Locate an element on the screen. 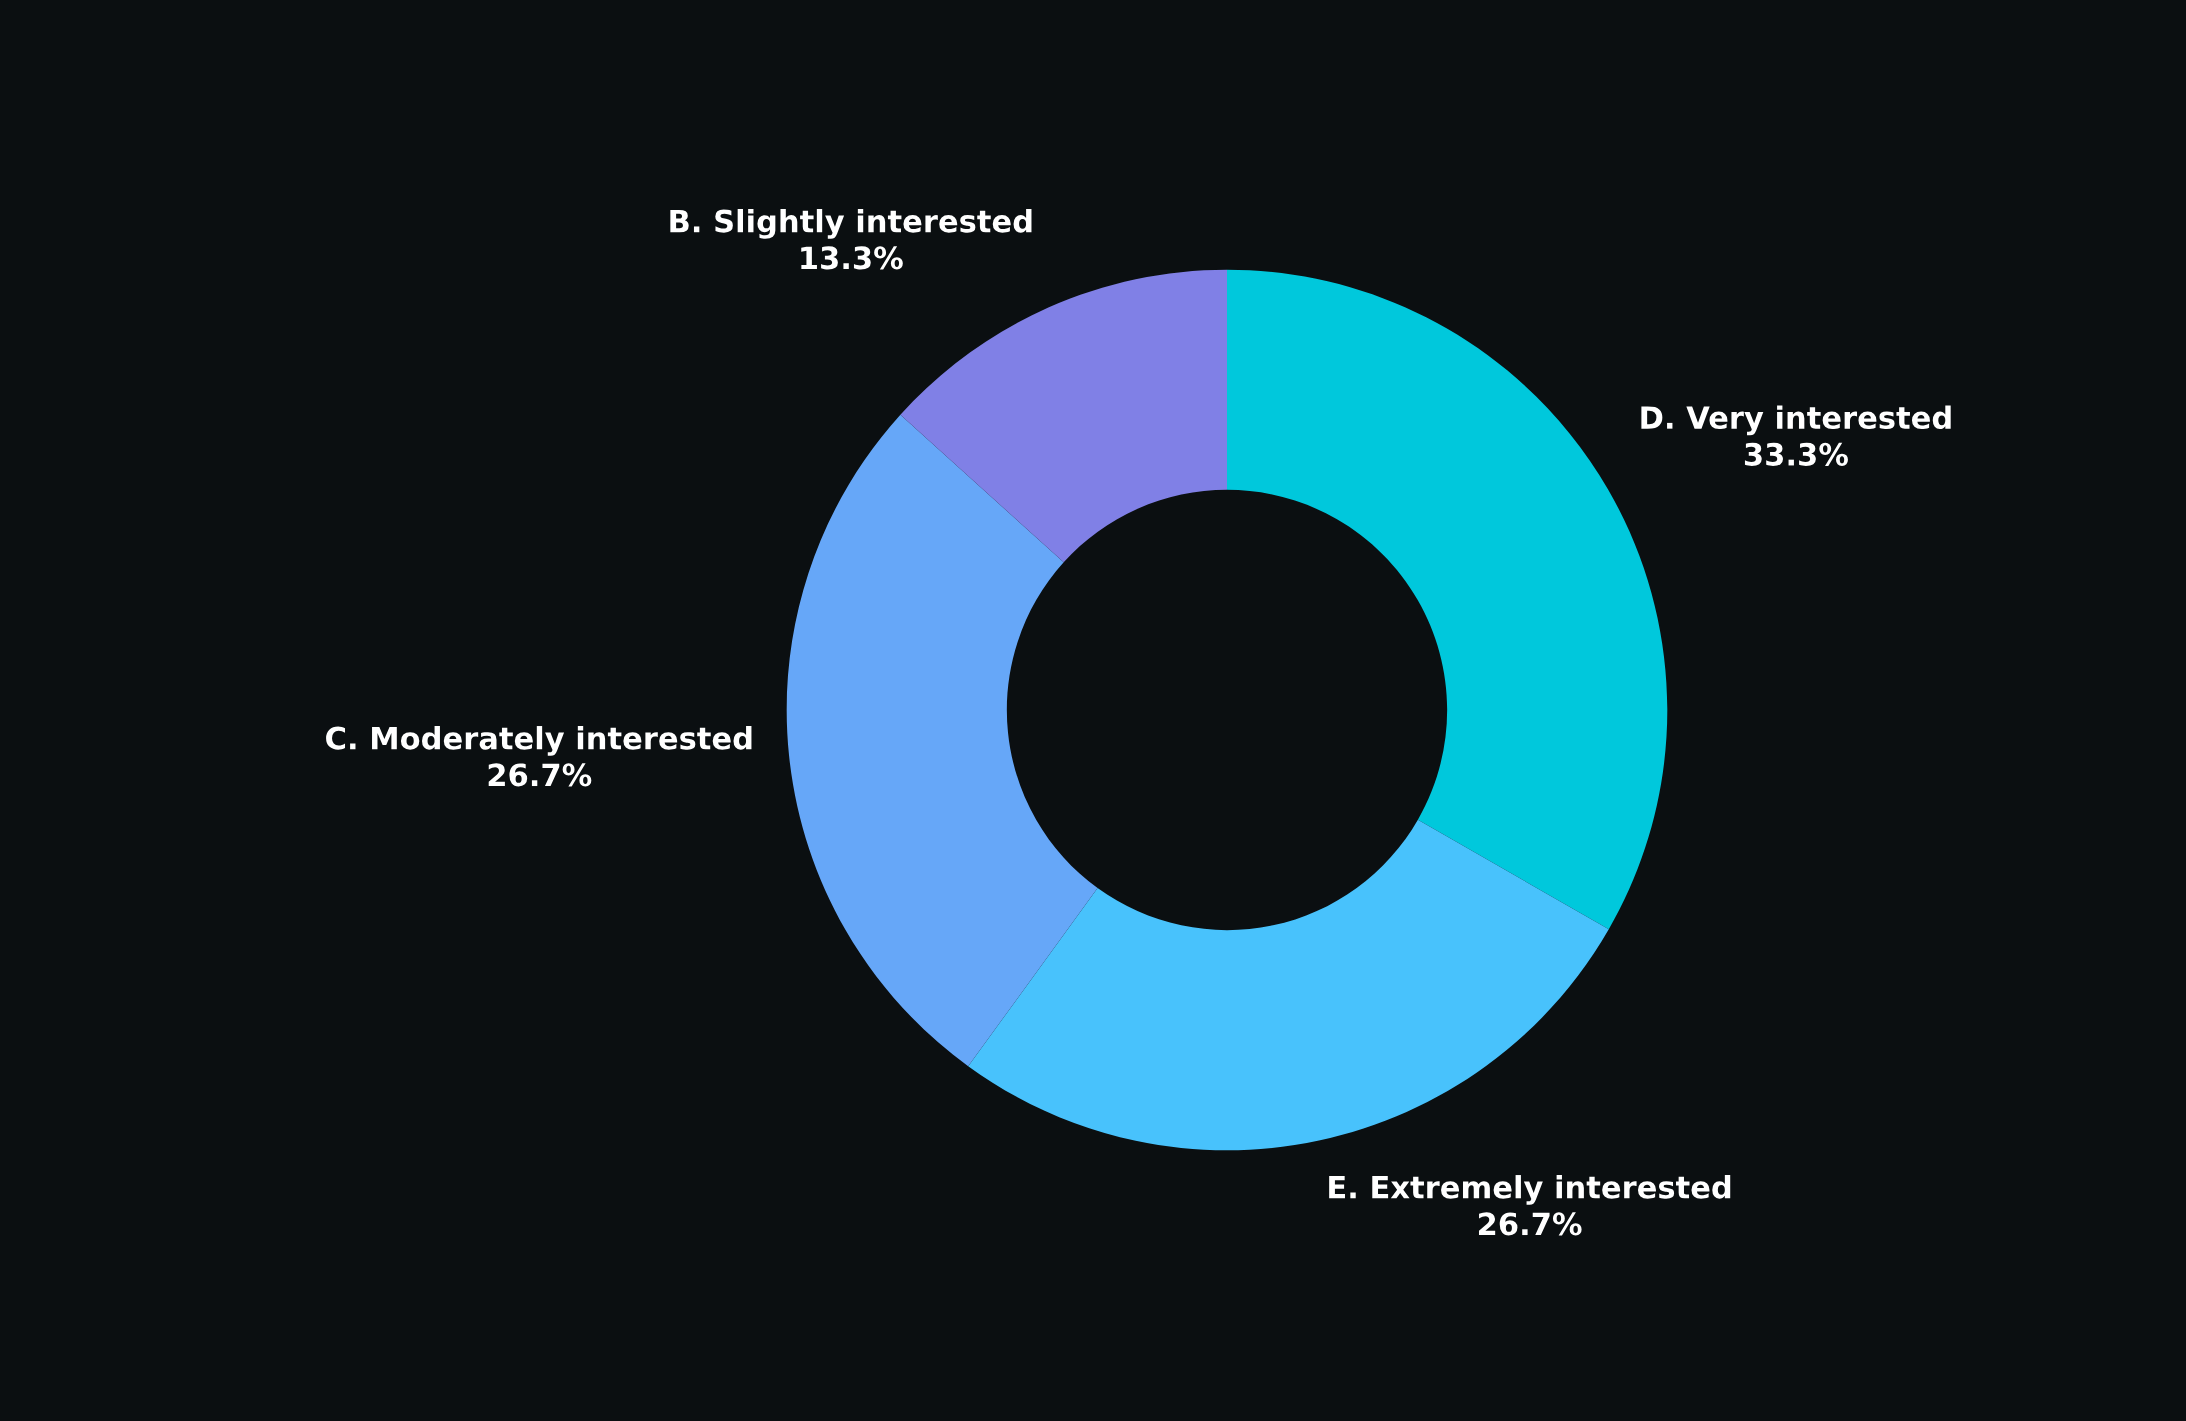 The image size is (2186, 1421). slice-label: B. Slightly interested is located at coordinates (851, 224).